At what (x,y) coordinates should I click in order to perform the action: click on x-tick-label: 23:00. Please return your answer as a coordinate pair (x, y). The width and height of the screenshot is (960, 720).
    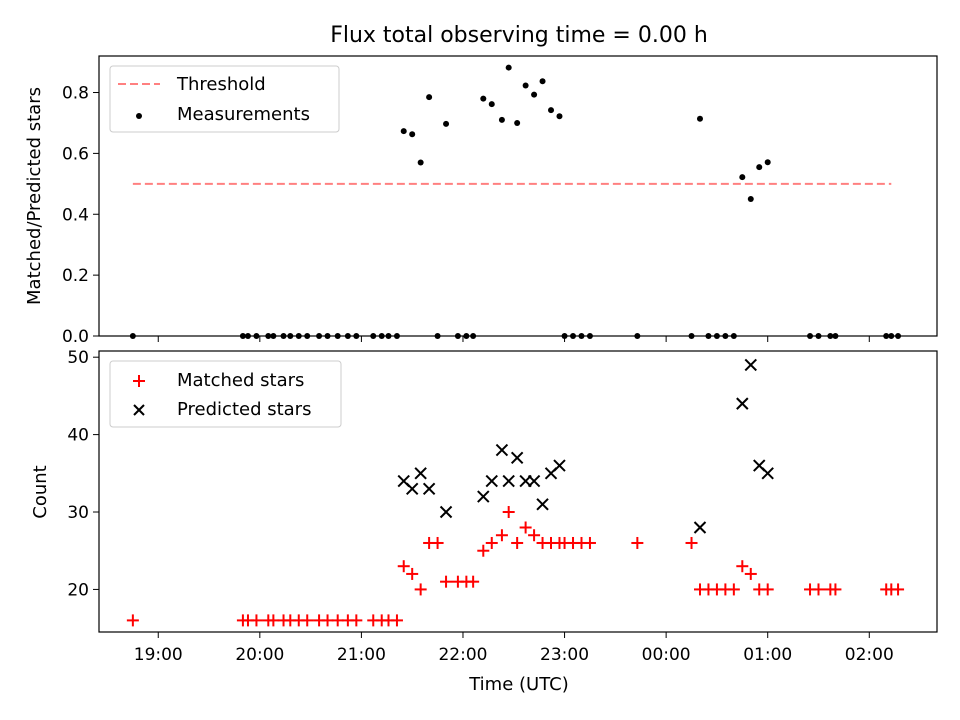
    Looking at the image, I should click on (564, 655).